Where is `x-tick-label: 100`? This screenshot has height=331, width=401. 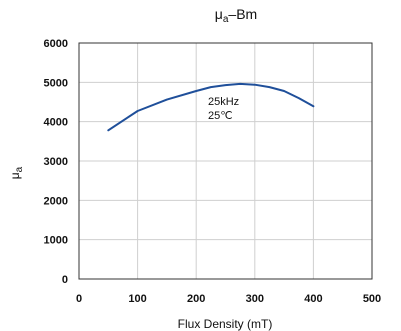
x-tick-label: 100 is located at coordinates (137, 299).